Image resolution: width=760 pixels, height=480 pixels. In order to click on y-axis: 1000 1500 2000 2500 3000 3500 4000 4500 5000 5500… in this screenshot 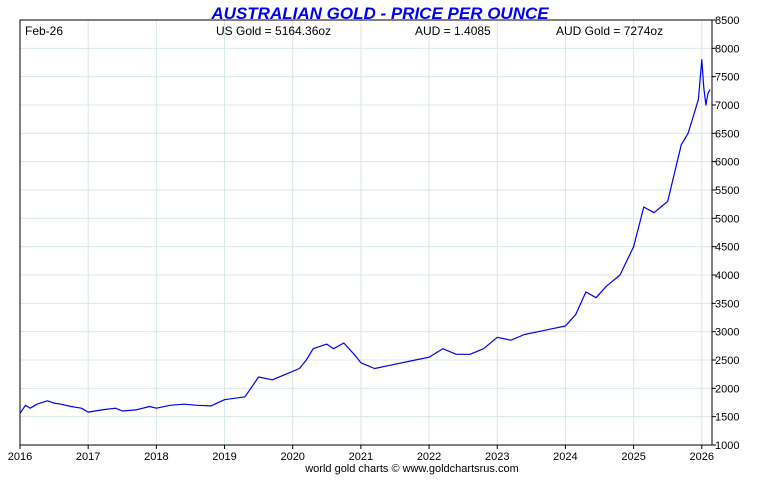, I will do `click(725, 233)`.